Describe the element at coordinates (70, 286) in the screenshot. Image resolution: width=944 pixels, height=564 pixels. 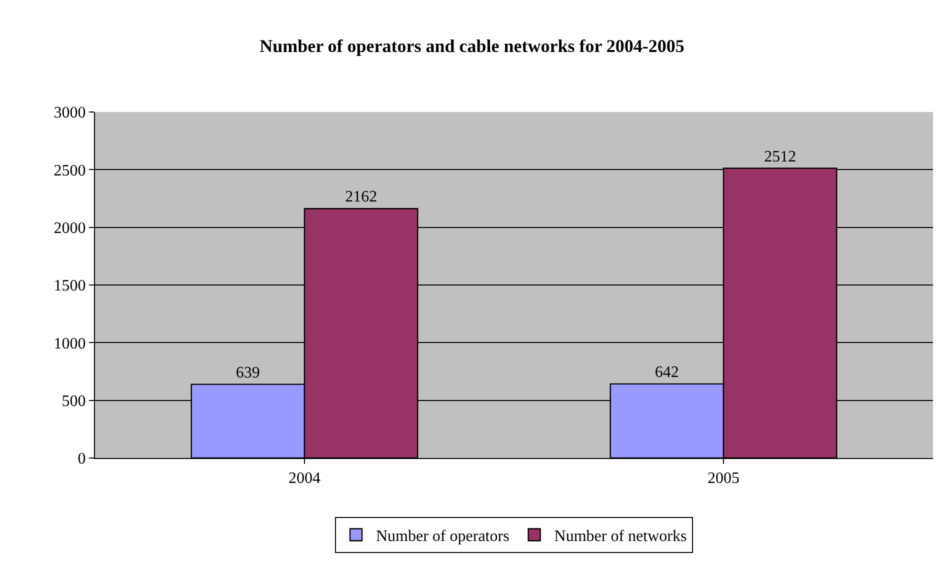
I see `y-tick-label: 1500` at that location.